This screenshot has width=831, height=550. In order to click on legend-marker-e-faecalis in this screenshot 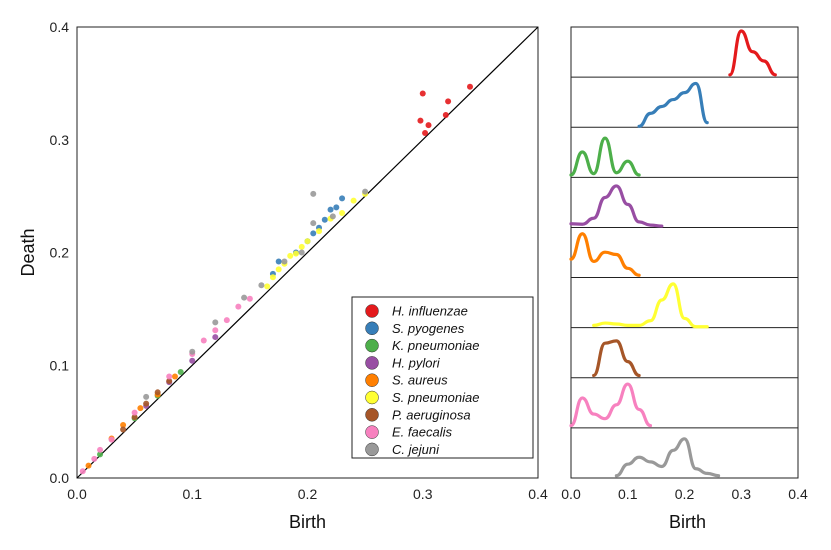, I will do `click(372, 432)`.